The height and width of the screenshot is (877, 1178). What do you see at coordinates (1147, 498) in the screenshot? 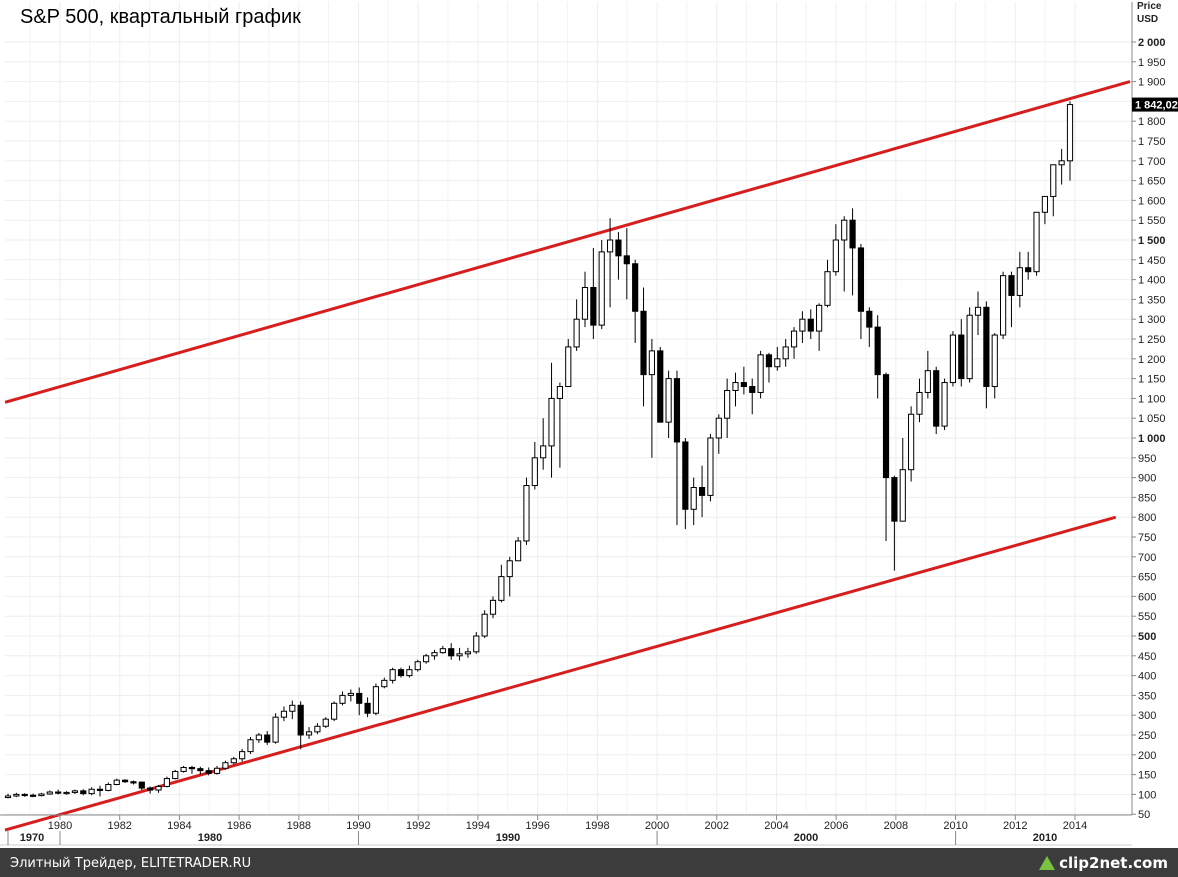
I see `y-tick-label: 850` at bounding box center [1147, 498].